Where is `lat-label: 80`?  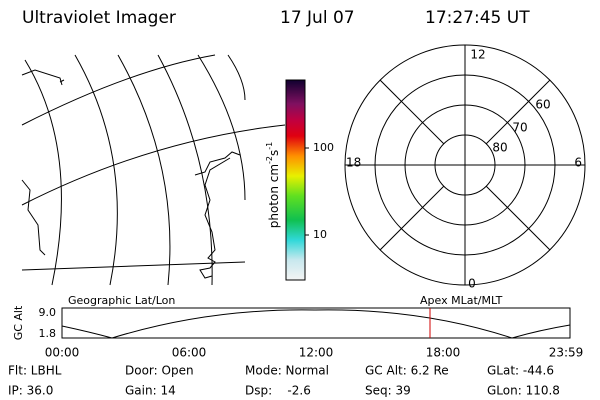 lat-label: 80 is located at coordinates (499, 148).